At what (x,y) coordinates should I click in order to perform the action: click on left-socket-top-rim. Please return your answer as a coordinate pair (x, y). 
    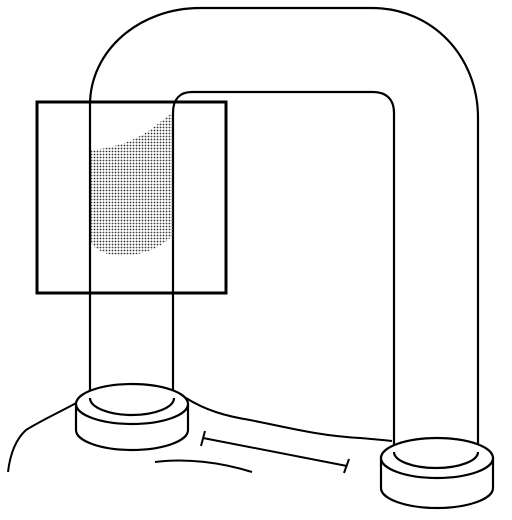
    Looking at the image, I should click on (132, 404).